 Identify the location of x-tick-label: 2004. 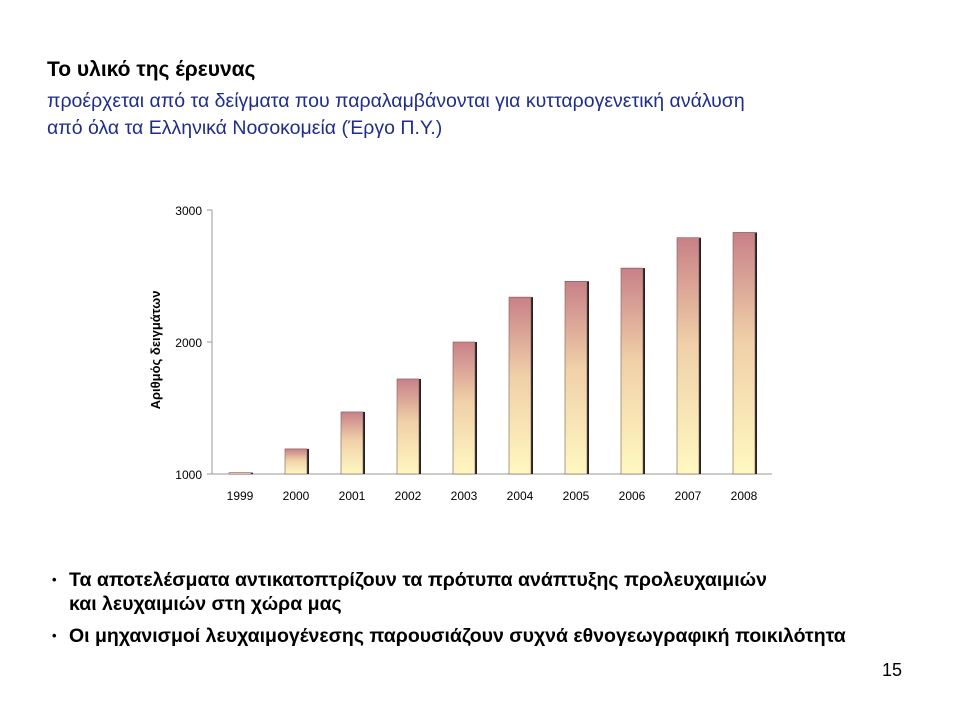
(520, 496).